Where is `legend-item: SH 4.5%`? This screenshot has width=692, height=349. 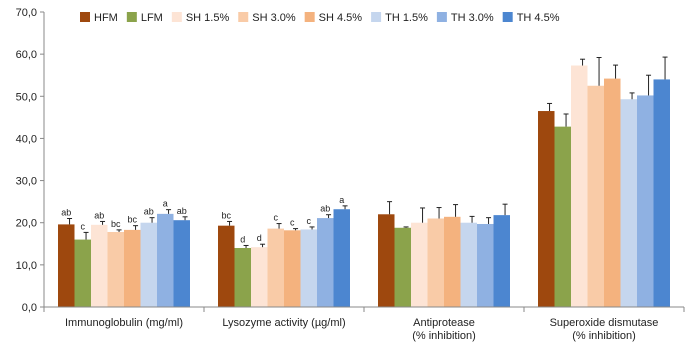 legend-item: SH 4.5% is located at coordinates (333, 18).